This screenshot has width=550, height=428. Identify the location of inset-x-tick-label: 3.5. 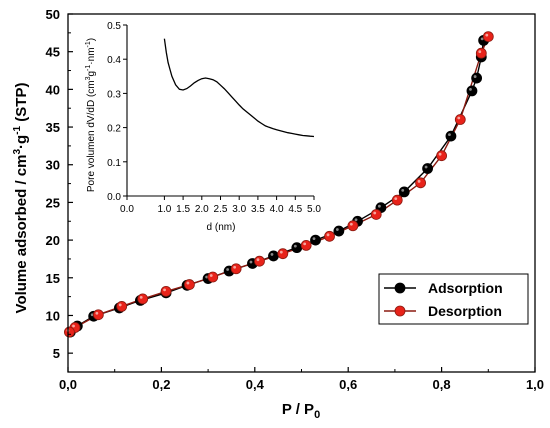
(258, 209).